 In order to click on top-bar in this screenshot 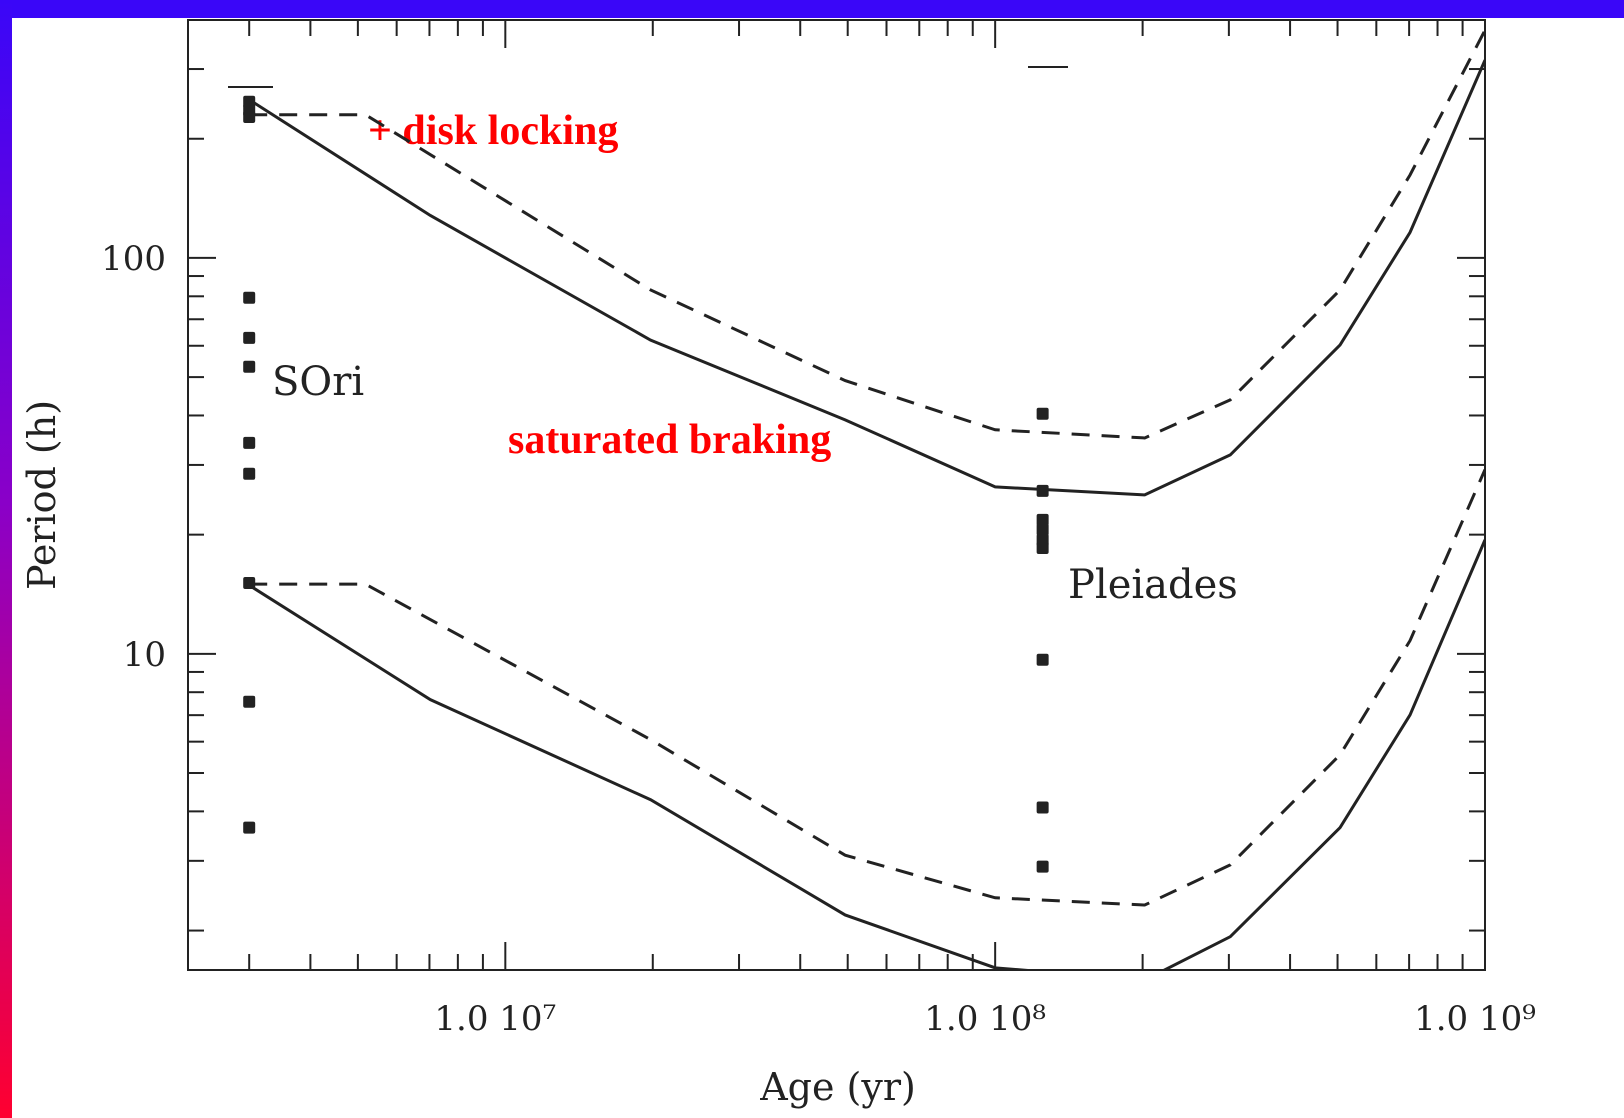, I will do `click(812, 9)`.